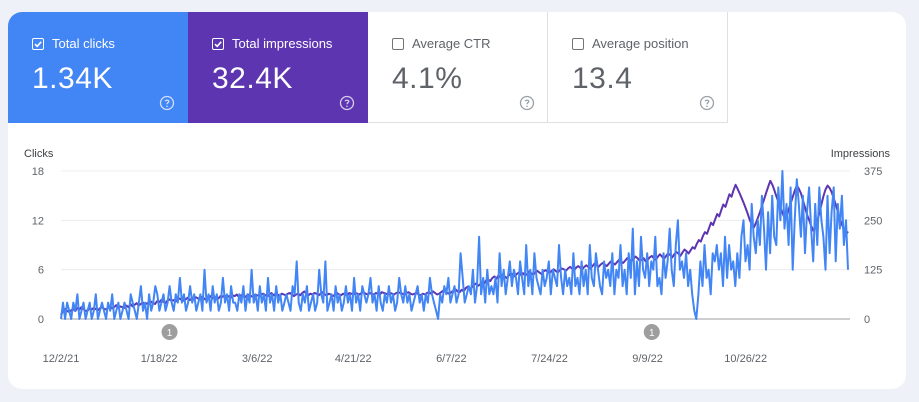  Describe the element at coordinates (873, 271) in the screenshot. I see `y-right-tick-label: 125` at that location.